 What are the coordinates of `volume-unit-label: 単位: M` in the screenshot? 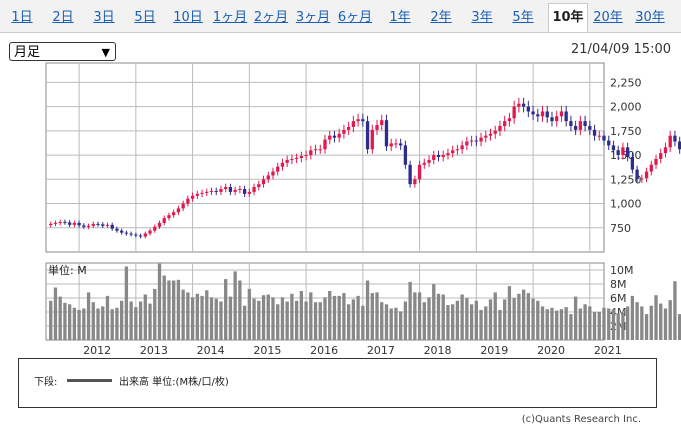 It's located at (67, 270).